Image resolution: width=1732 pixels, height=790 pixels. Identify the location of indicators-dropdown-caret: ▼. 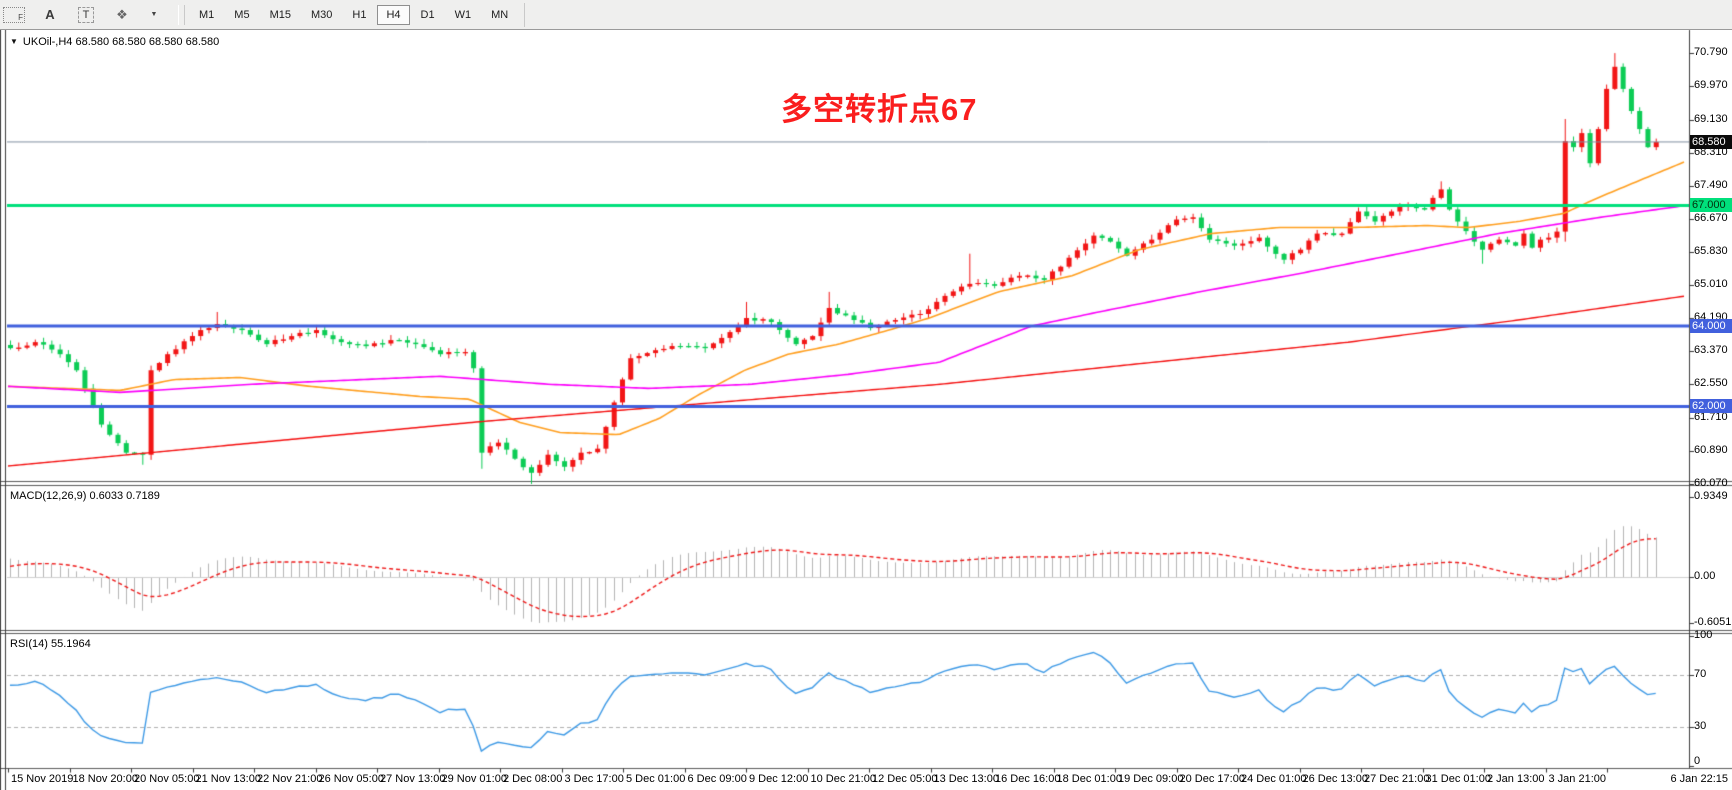
(156, 15).